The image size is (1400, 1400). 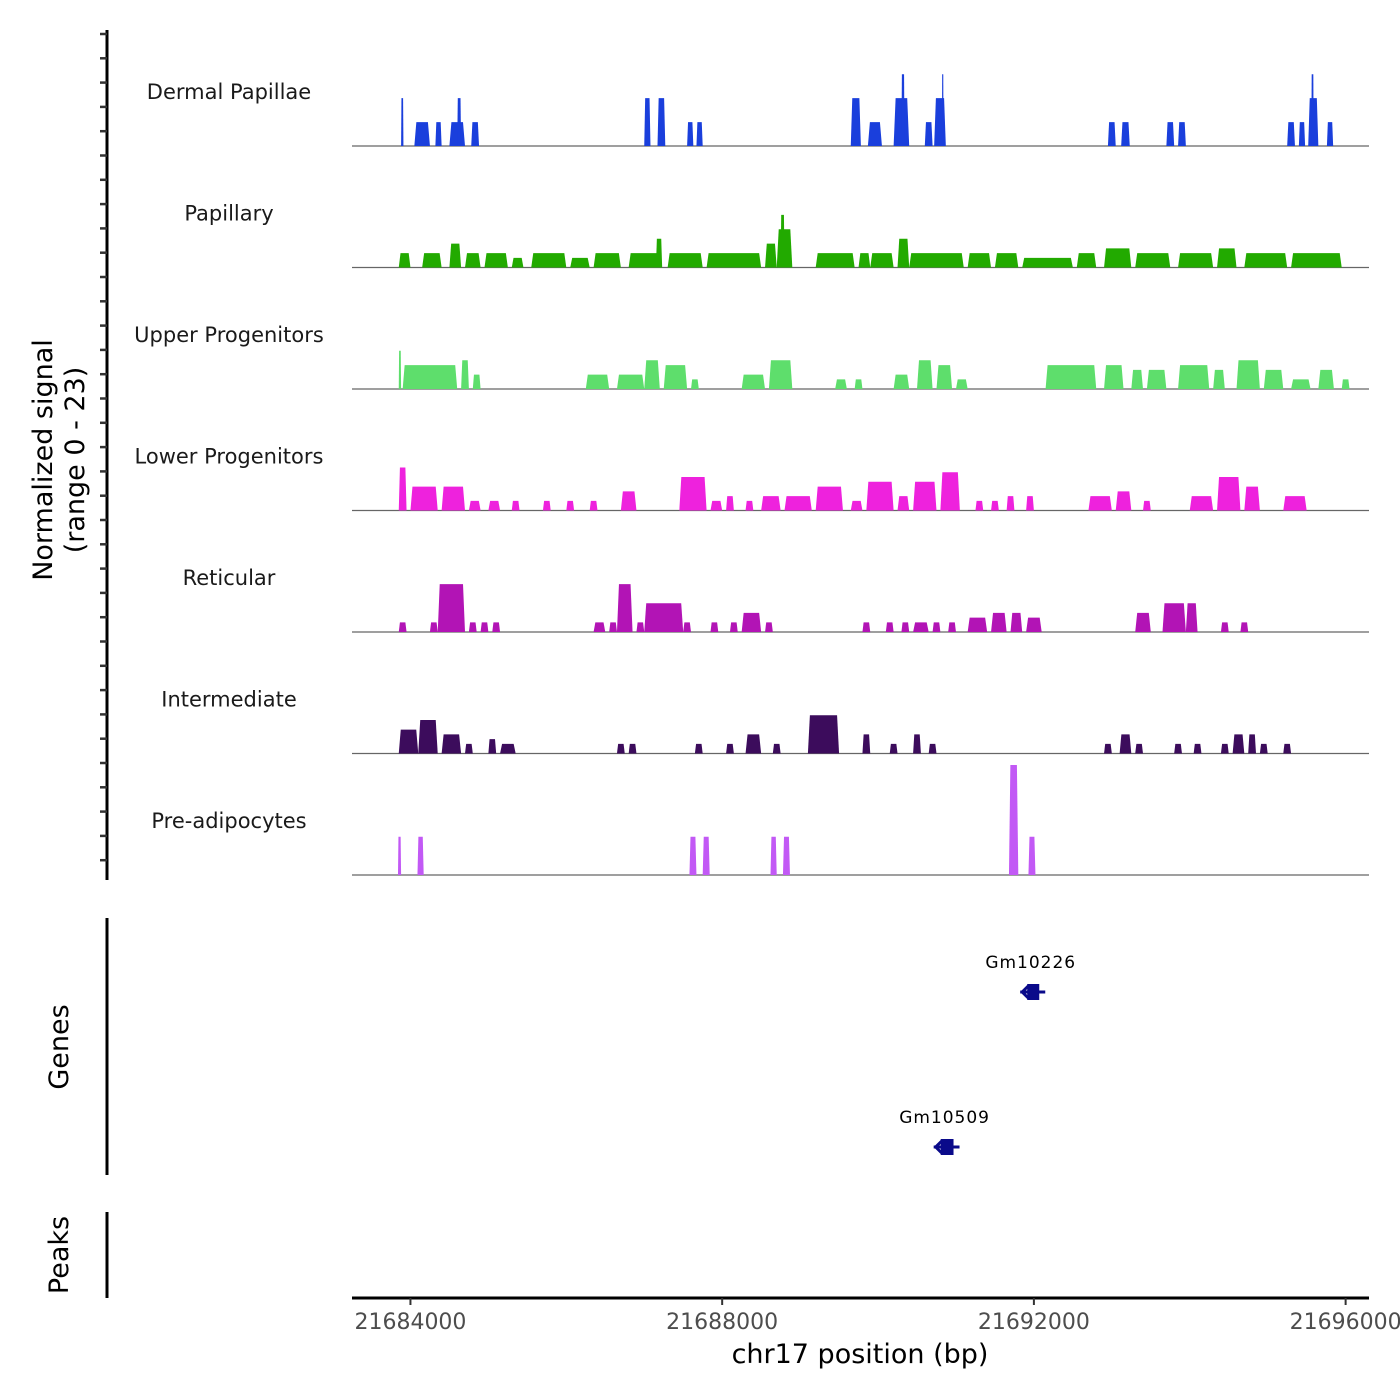 I want to click on track-papillary: Papillary, so click(x=776, y=235).